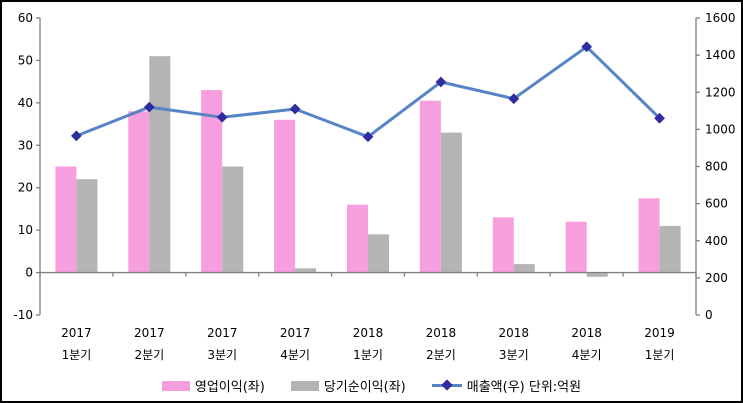 The image size is (743, 403). Describe the element at coordinates (670, 249) in the screenshot. I see `bar-series1-cat8` at that location.